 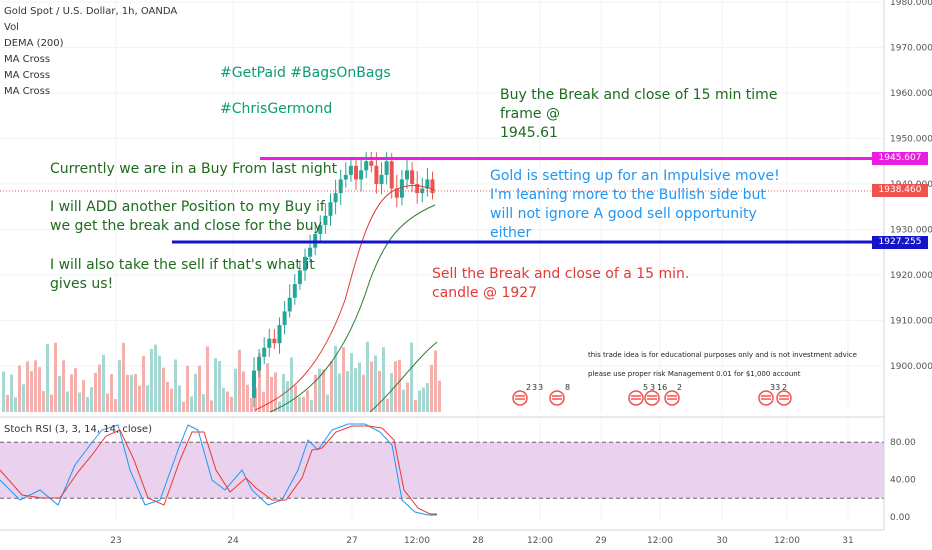 I want to click on sell-break-line-2: candle @ 1927, so click(x=485, y=293).